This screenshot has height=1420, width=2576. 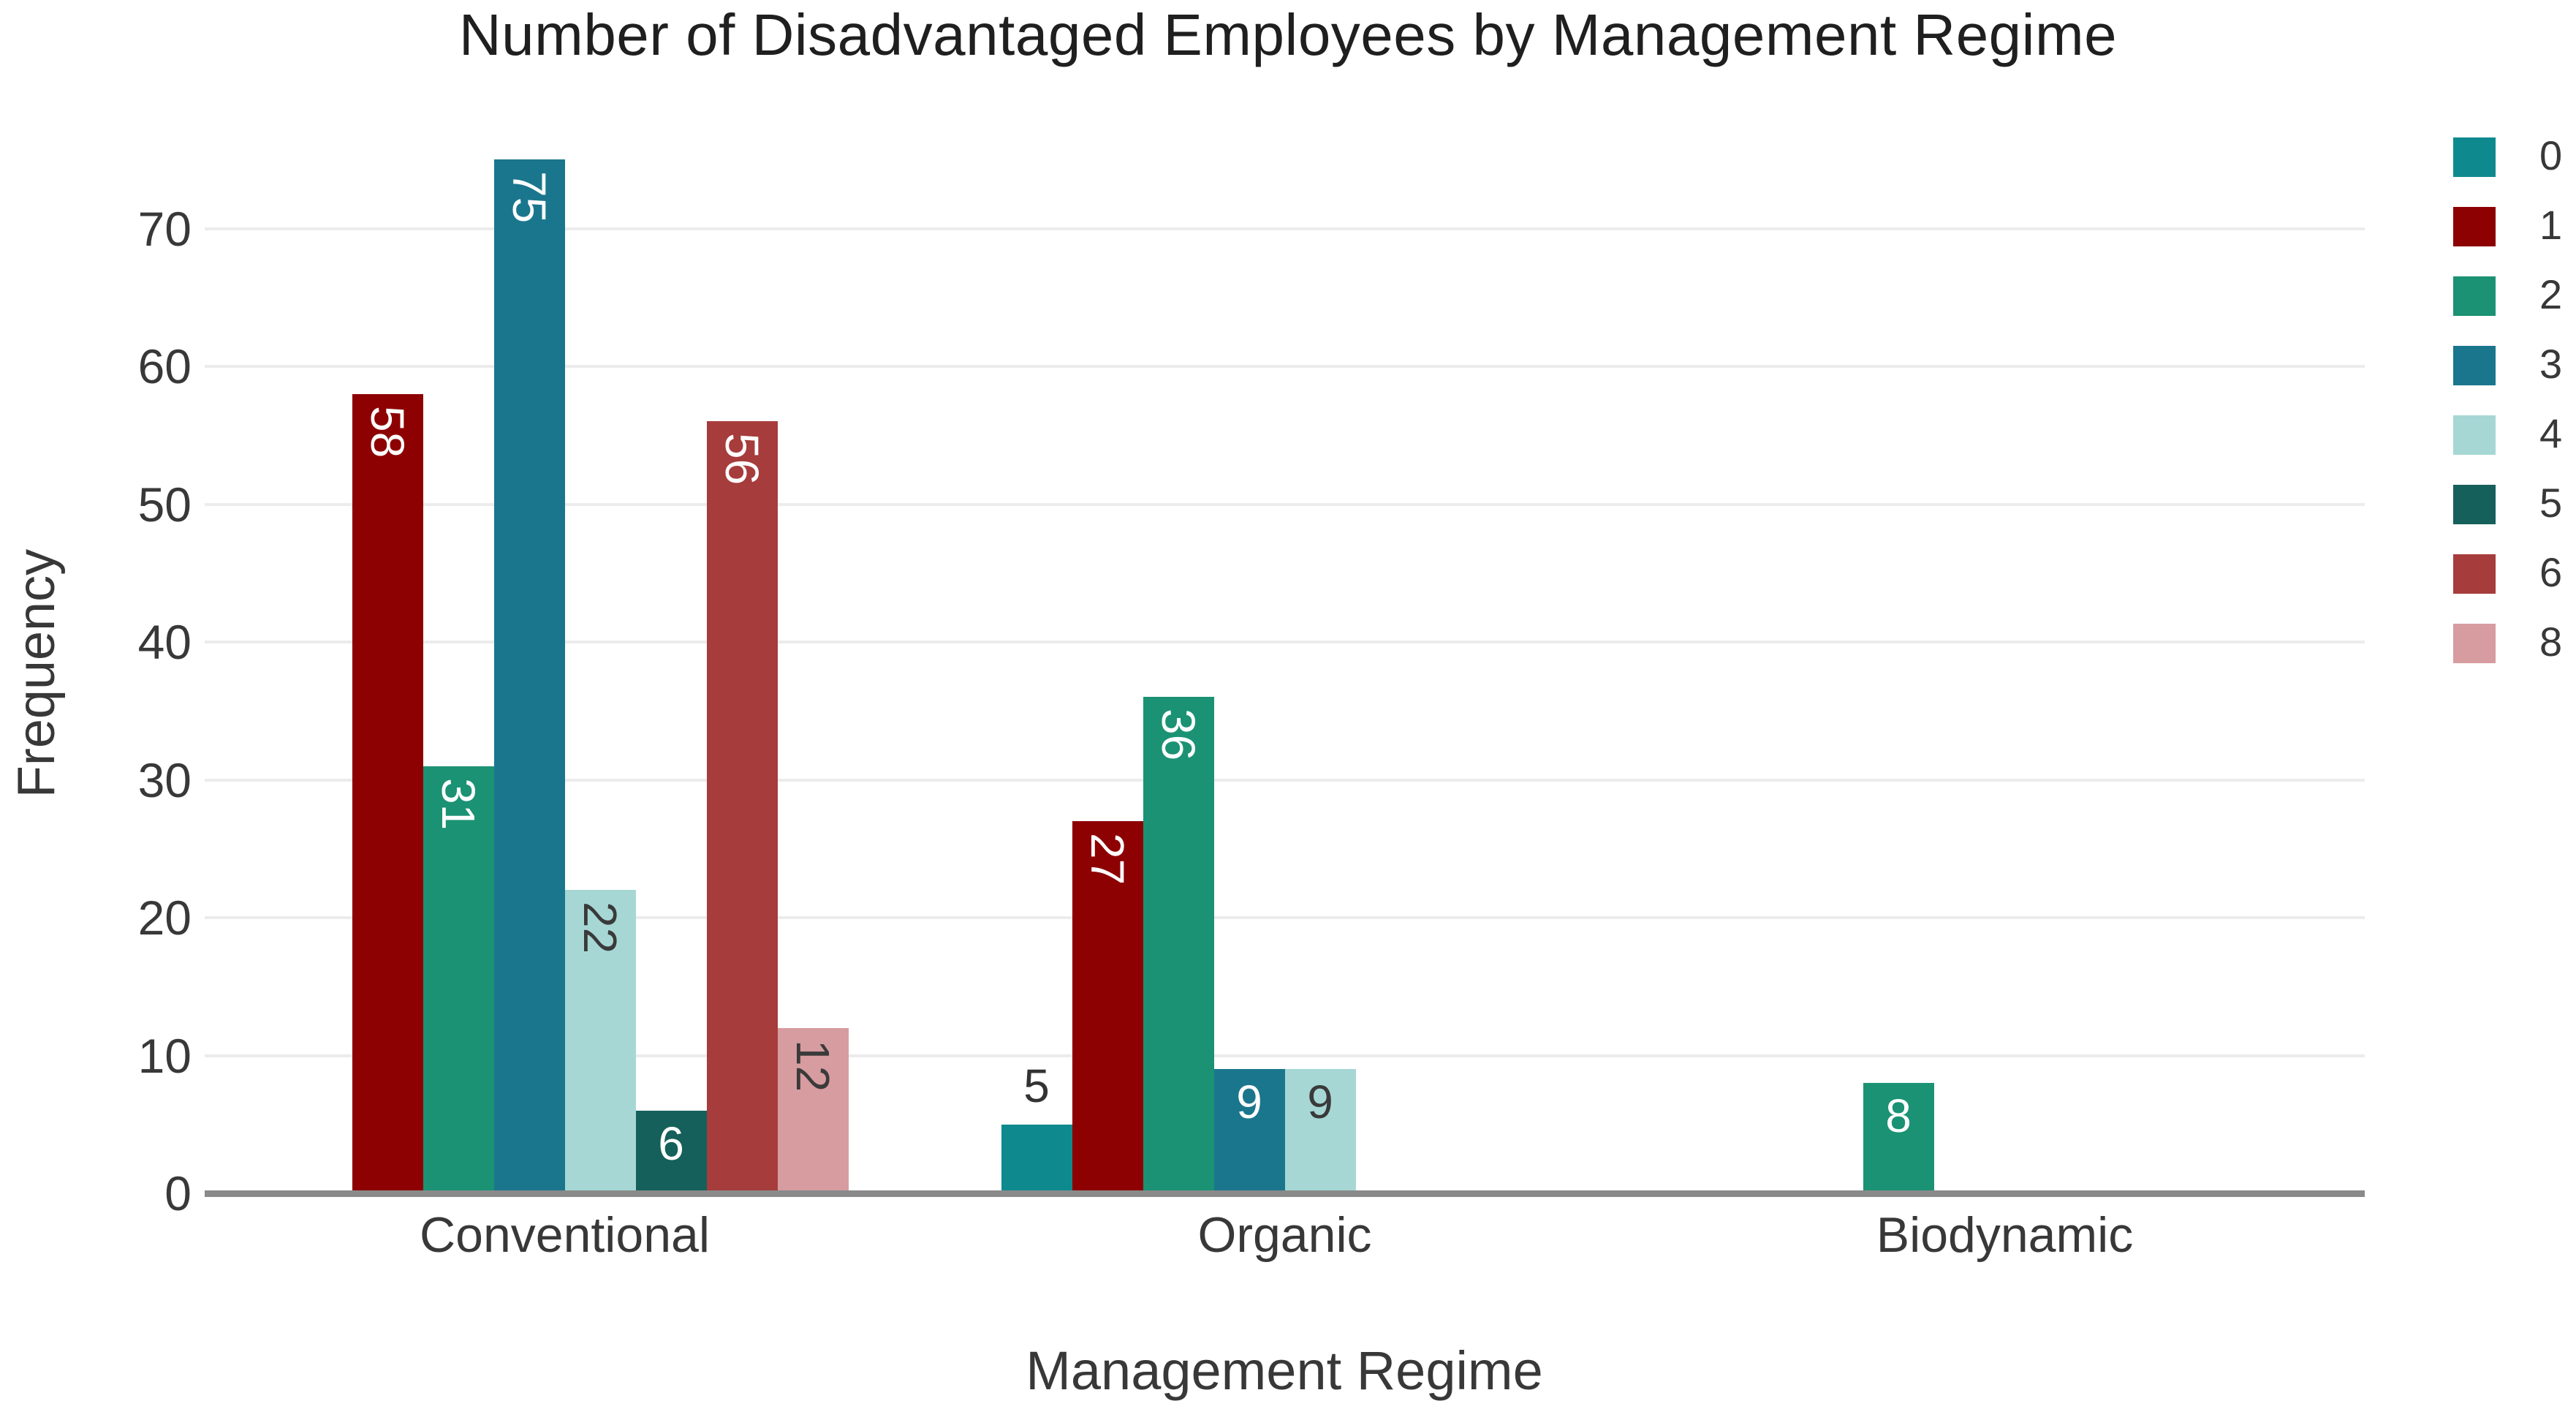 I want to click on legend-label-1: 1, so click(x=2551, y=225).